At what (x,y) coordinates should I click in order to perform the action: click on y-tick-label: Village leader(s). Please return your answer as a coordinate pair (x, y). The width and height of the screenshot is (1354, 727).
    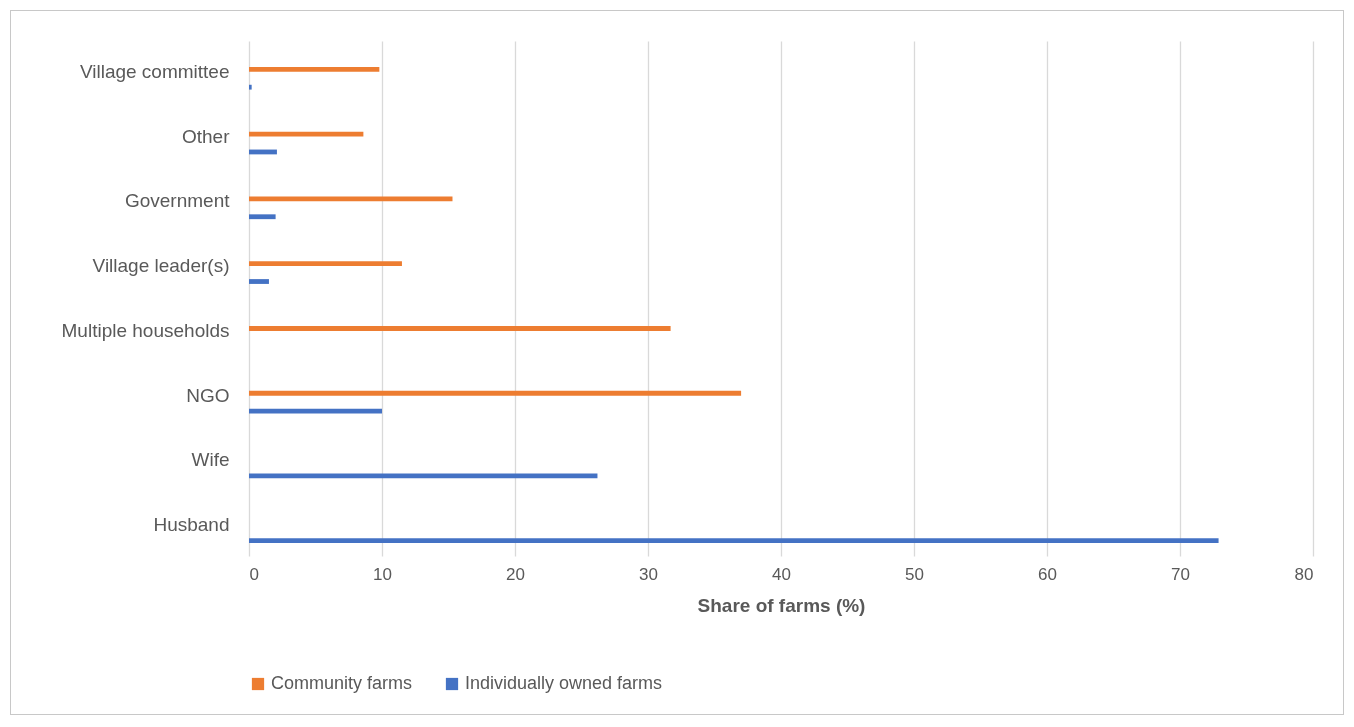
    Looking at the image, I should click on (161, 266).